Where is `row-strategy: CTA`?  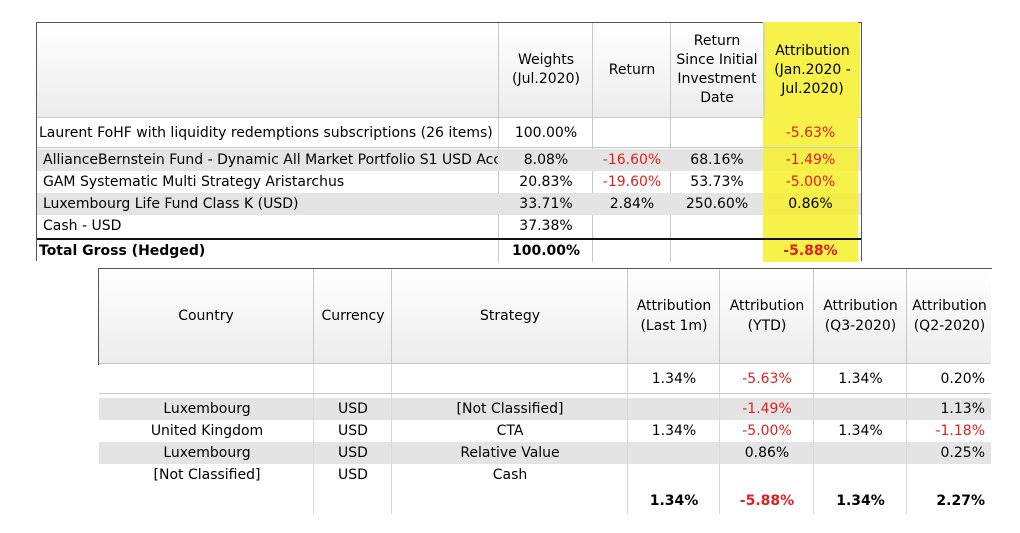
row-strategy: CTA is located at coordinates (510, 431).